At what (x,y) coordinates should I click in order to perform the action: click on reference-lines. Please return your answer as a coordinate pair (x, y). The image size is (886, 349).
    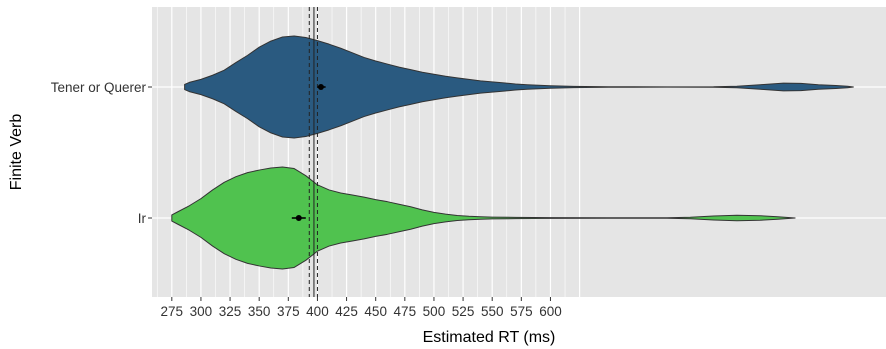
    Looking at the image, I should click on (313, 152).